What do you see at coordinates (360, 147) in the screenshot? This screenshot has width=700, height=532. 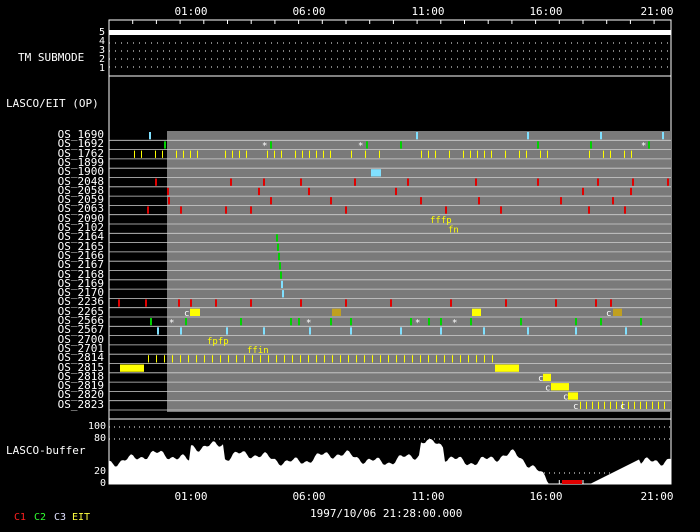 I see `event-text: *` at bounding box center [360, 147].